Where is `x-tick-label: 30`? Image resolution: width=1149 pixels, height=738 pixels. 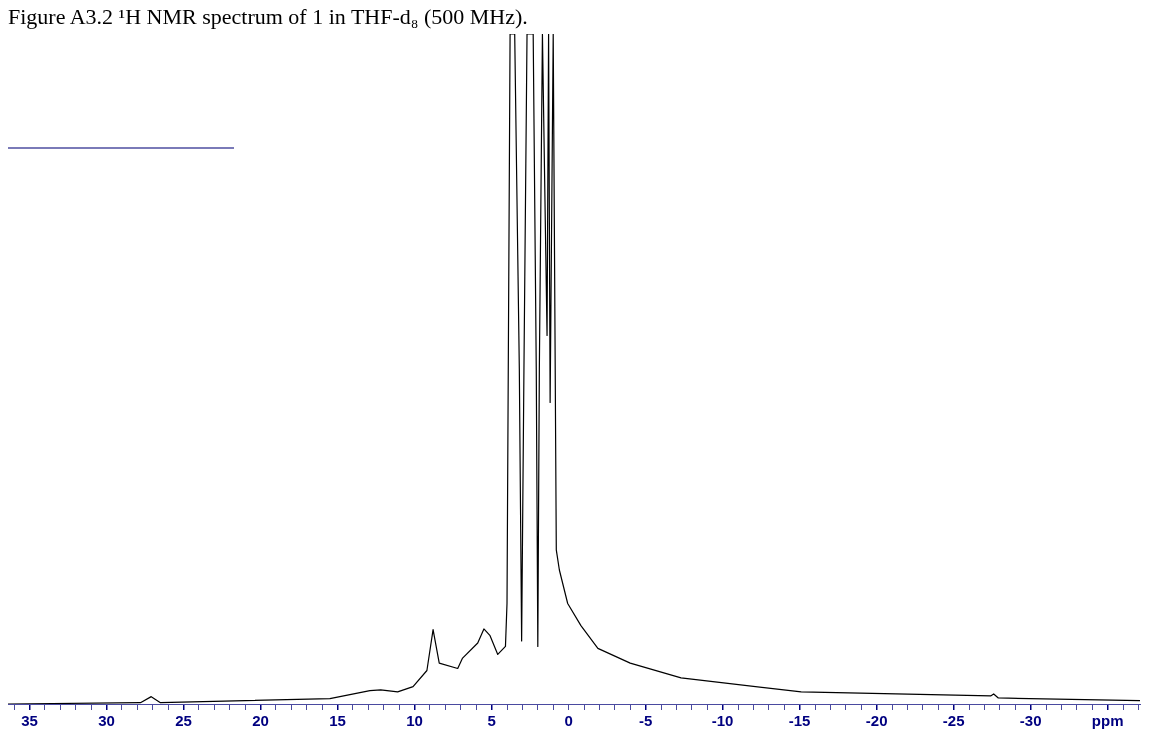 x-tick-label: 30 is located at coordinates (106, 721).